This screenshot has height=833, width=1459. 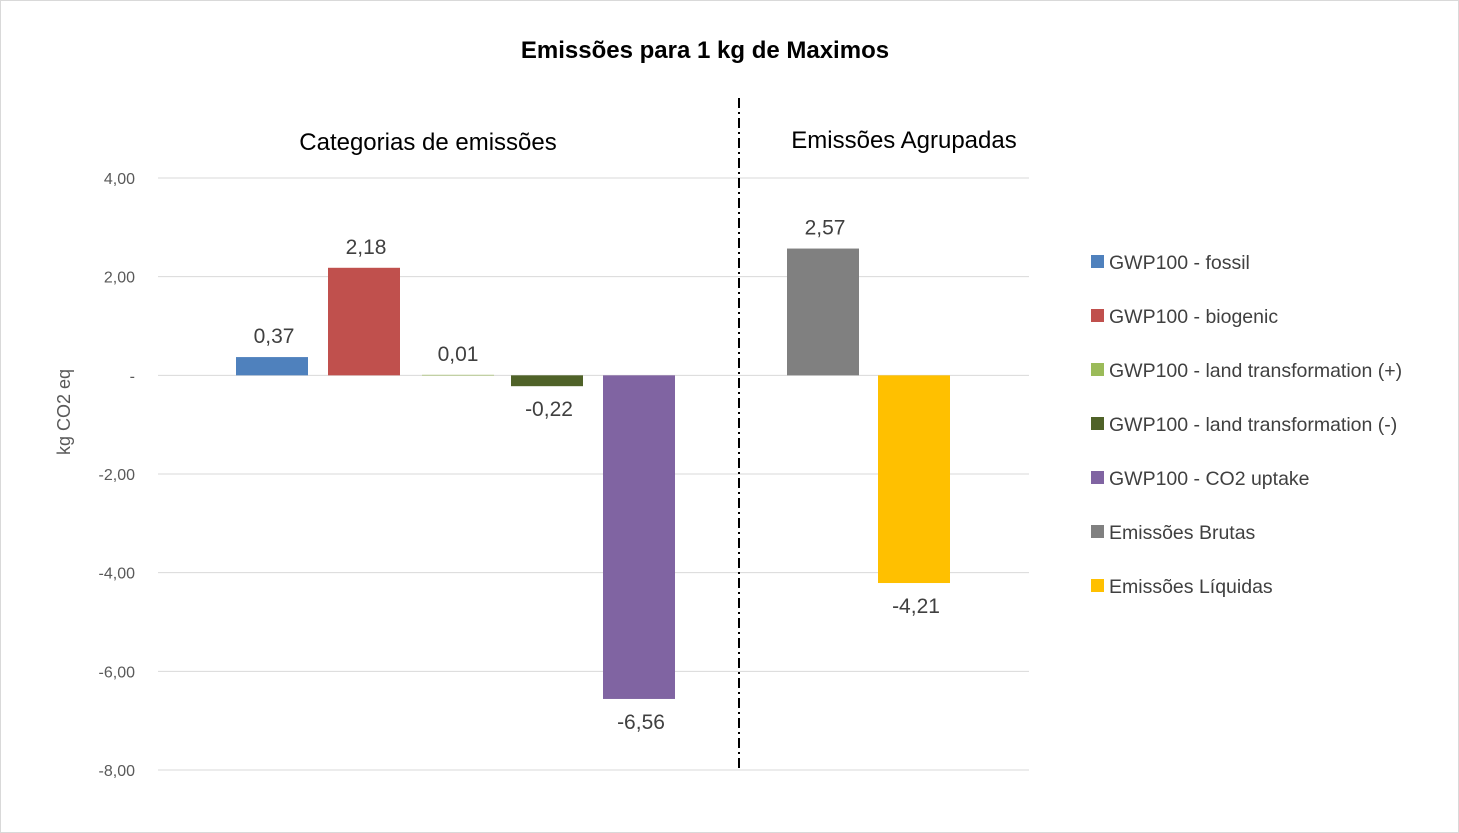 I want to click on y-axis-label: kg CO2 eq, so click(x=64, y=412).